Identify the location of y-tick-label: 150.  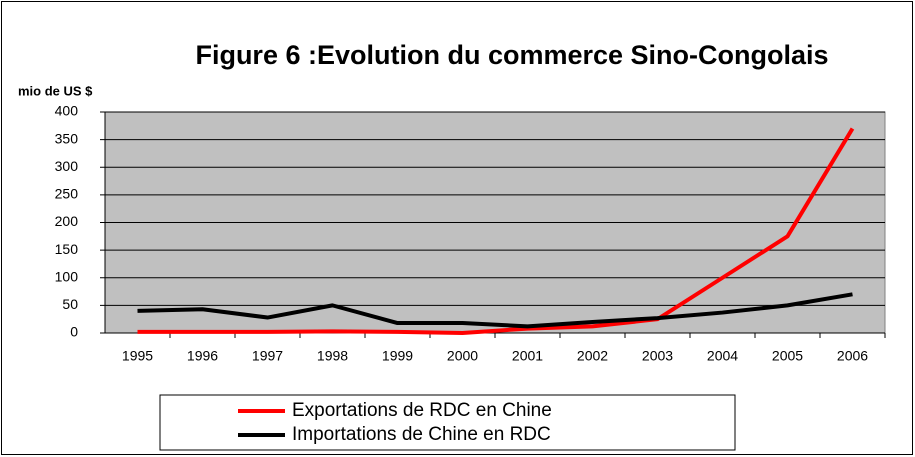
(67, 249).